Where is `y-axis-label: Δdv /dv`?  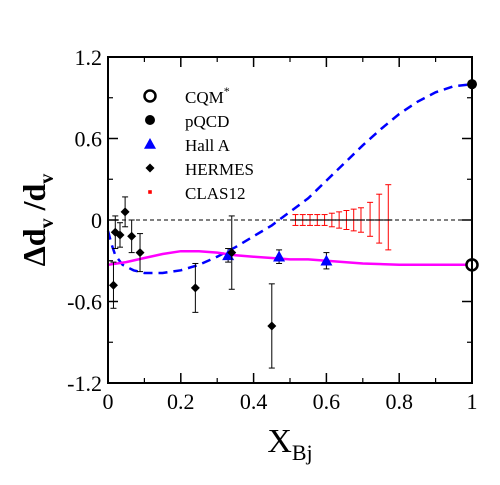 y-axis-label: Δdv /dv is located at coordinates (37, 220).